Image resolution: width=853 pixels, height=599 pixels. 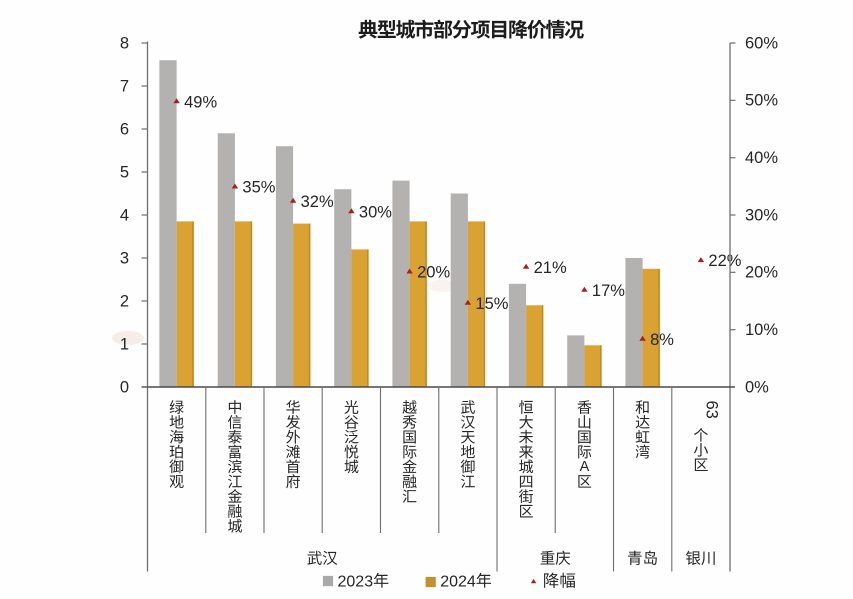 I want to click on svg-text: 17%, so click(x=608, y=291).